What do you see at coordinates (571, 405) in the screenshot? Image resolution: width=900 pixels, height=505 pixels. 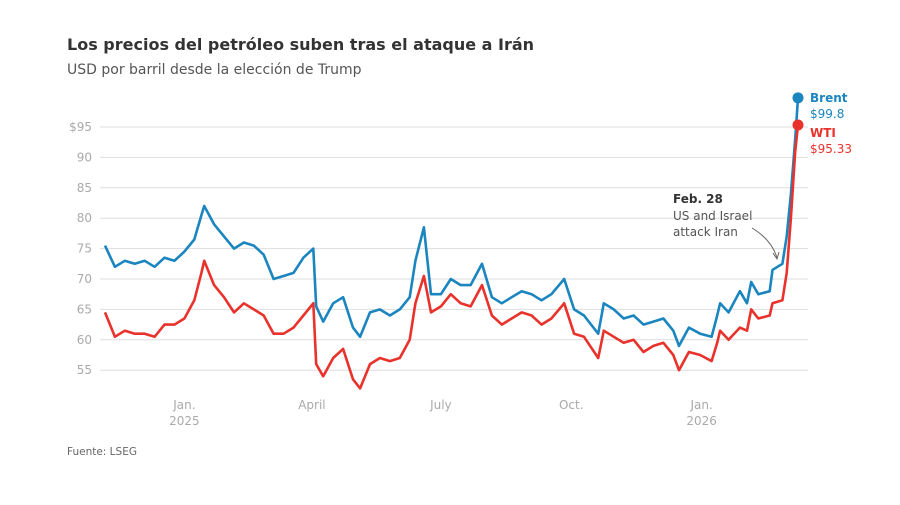 I see `x-tick-label: Oct.` at bounding box center [571, 405].